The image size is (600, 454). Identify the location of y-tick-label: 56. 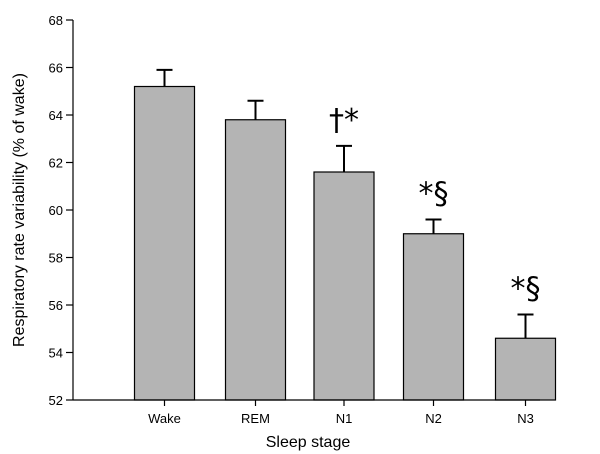
(56, 305).